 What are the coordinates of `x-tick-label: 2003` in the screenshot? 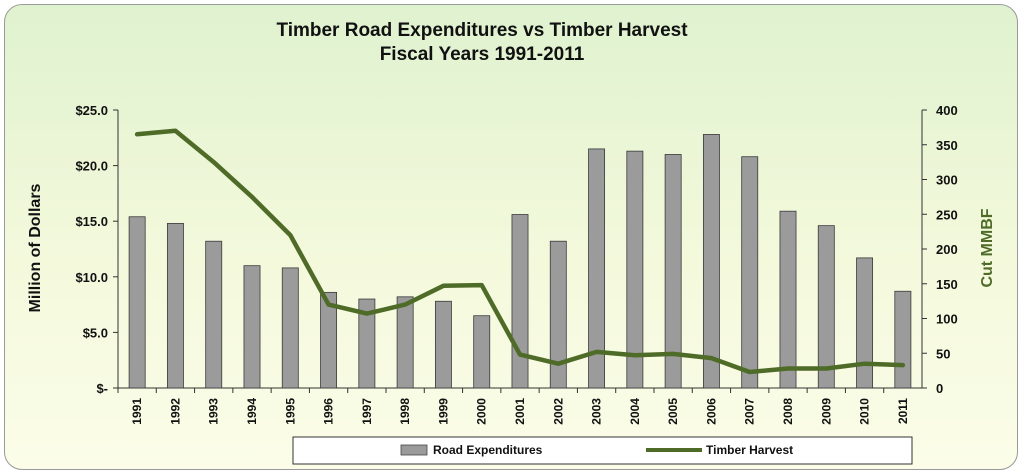 It's located at (597, 411).